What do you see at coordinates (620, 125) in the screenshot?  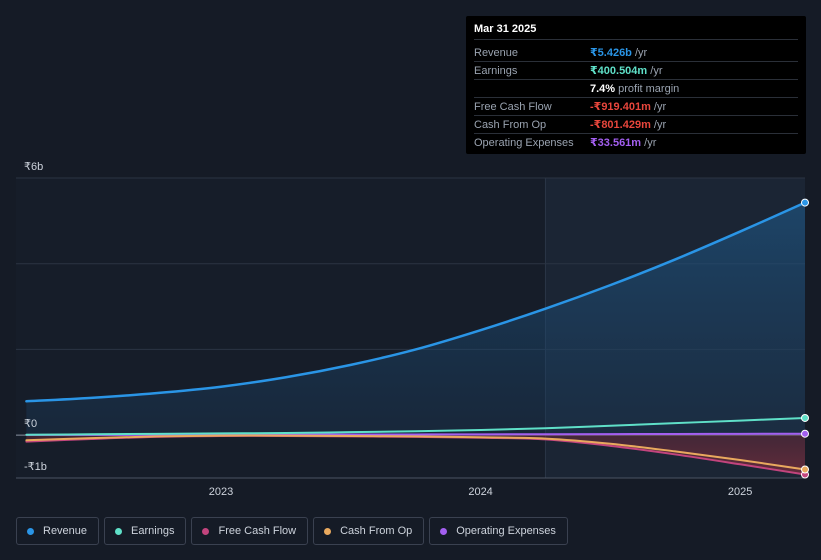 I see `tooltip-value: -₹801.429m` at bounding box center [620, 125].